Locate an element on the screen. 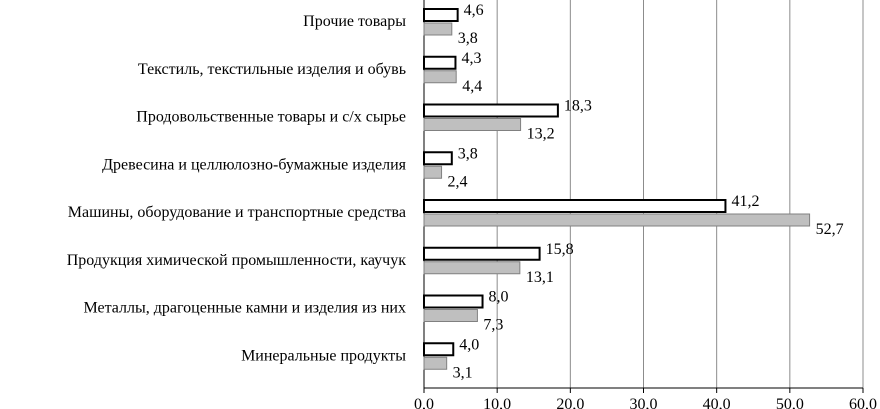  data-label: 4,6 is located at coordinates (474, 10).